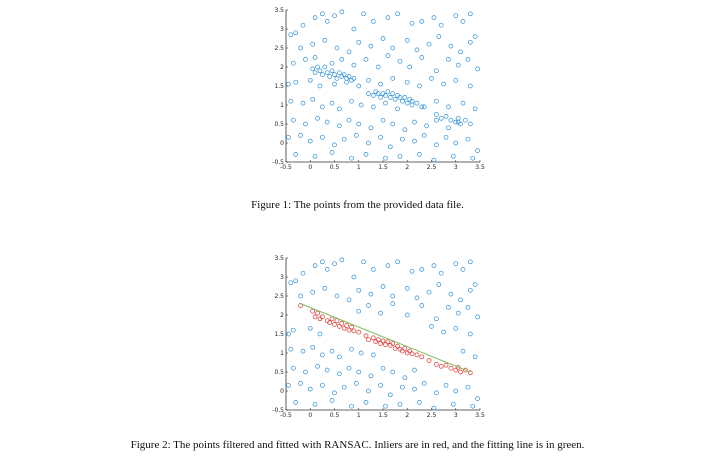  What do you see at coordinates (456, 167) in the screenshot?
I see `x-tick-label: 3` at bounding box center [456, 167].